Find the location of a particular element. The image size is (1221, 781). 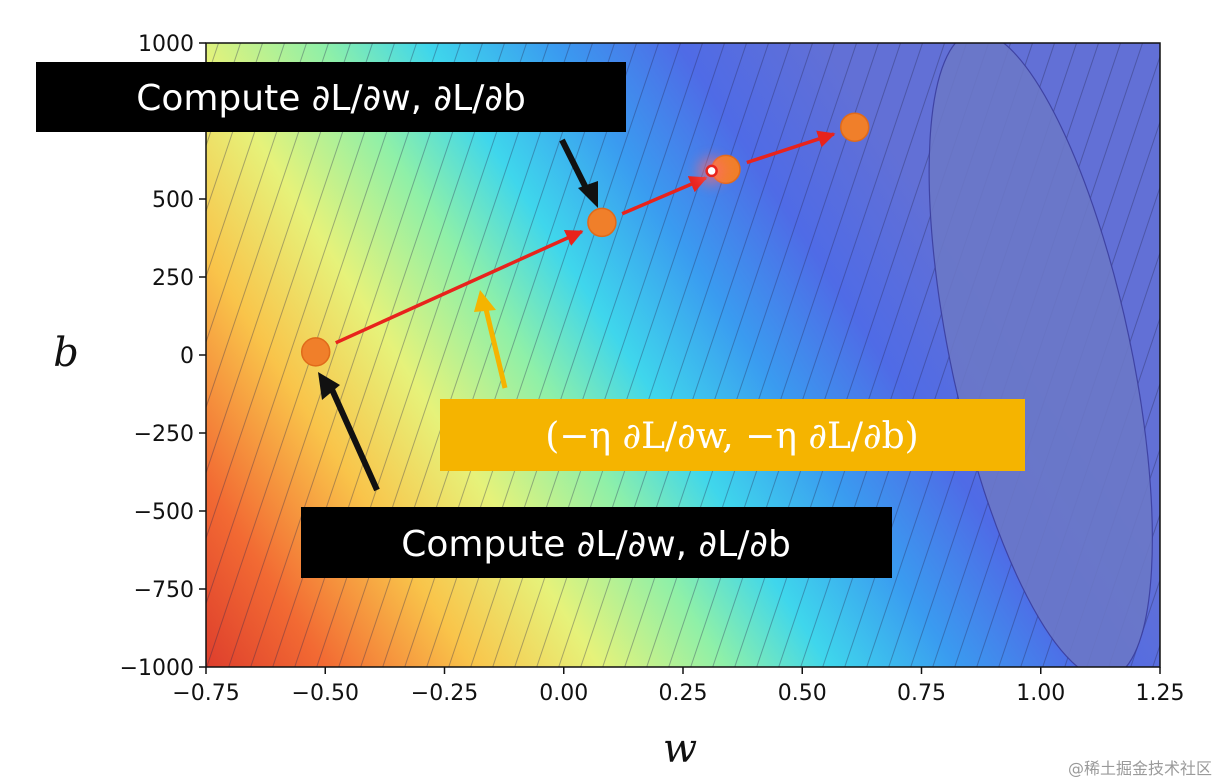

x-tick-label: 0.00 is located at coordinates (563, 693).